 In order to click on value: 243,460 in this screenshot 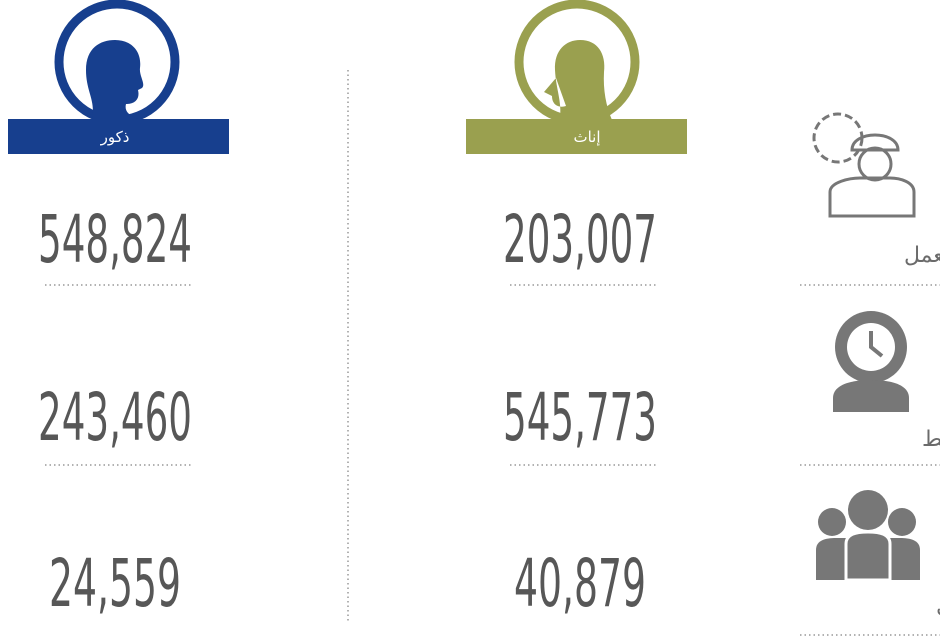, I will do `click(115, 417)`.